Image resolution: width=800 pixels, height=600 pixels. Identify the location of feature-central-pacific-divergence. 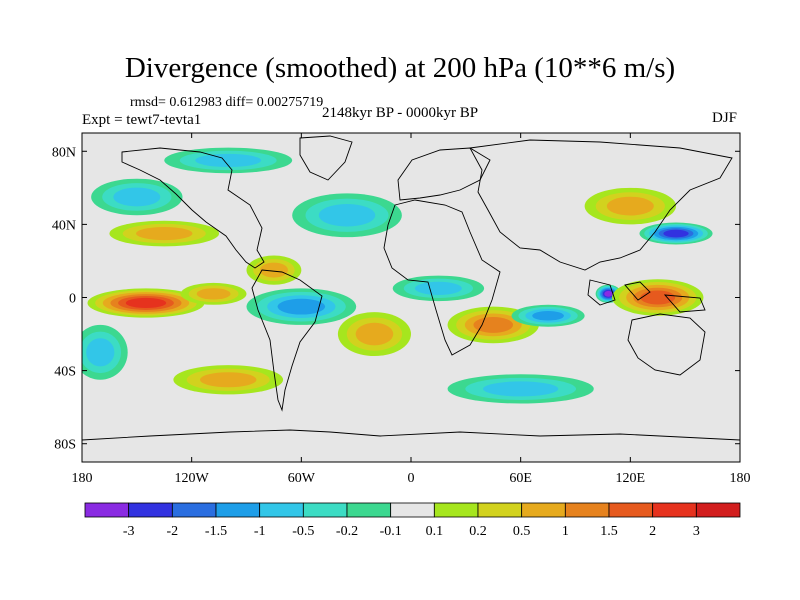
(146, 303).